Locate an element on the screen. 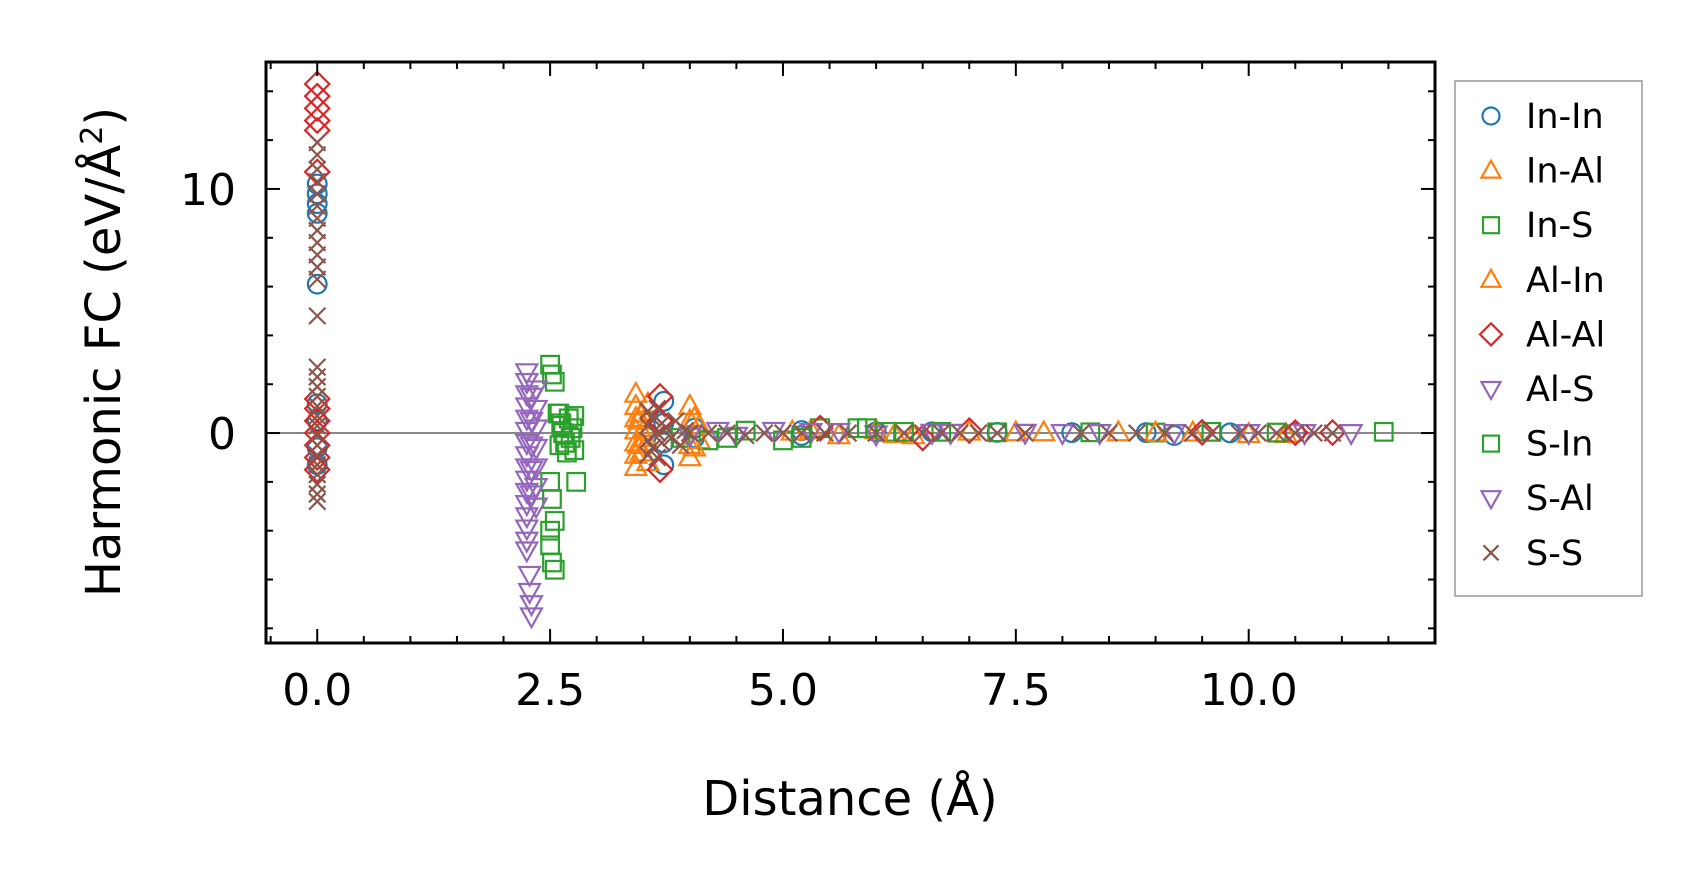 The height and width of the screenshot is (883, 1691). y-axis-title-main: Harmonic FC (eV/Å is located at coordinates (103, 371).